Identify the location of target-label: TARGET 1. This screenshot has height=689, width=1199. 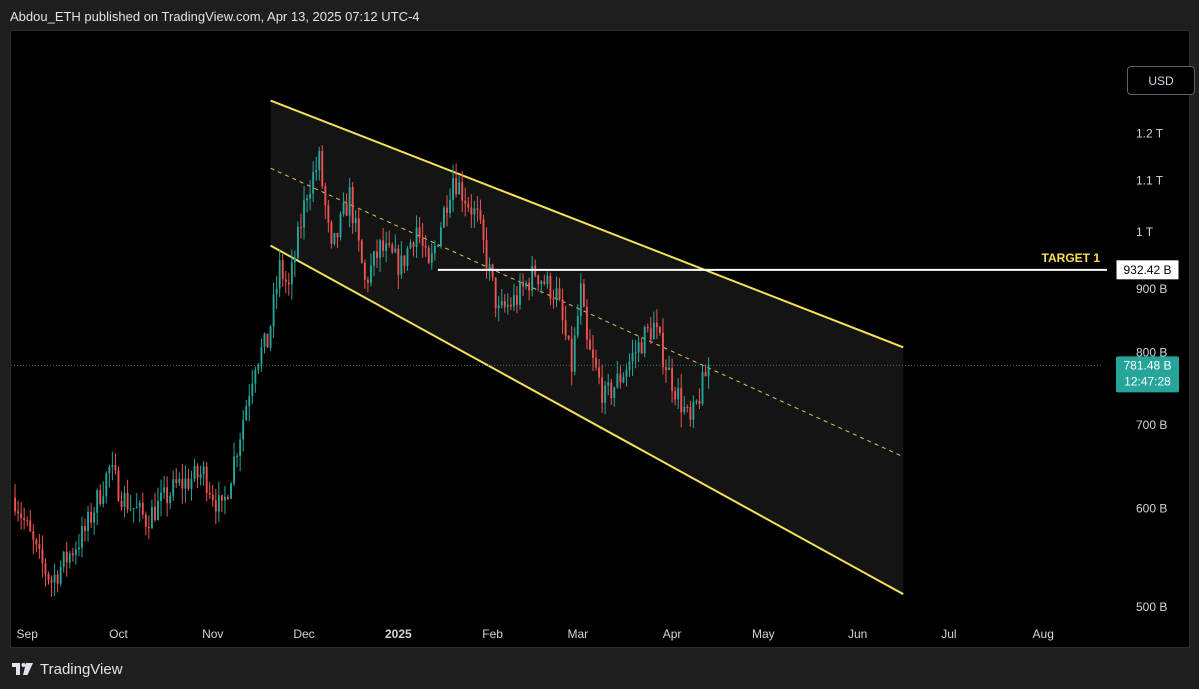
(1071, 258).